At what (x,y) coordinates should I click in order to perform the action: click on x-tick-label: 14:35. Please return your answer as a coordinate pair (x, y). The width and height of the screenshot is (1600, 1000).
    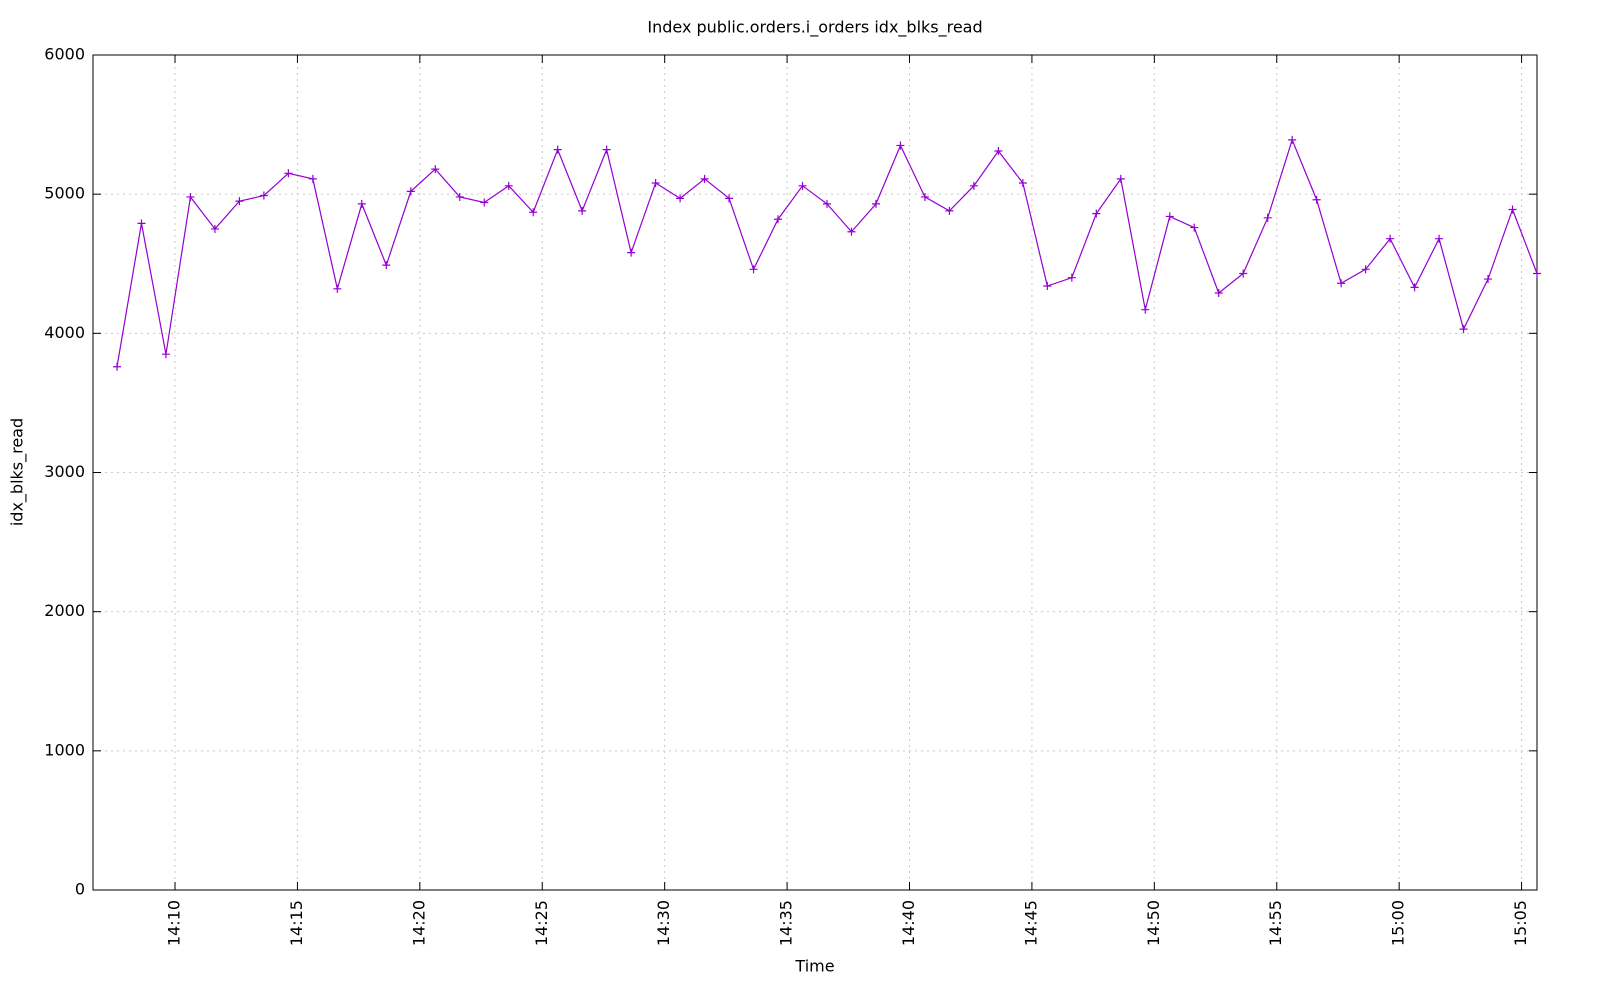
    Looking at the image, I should click on (786, 923).